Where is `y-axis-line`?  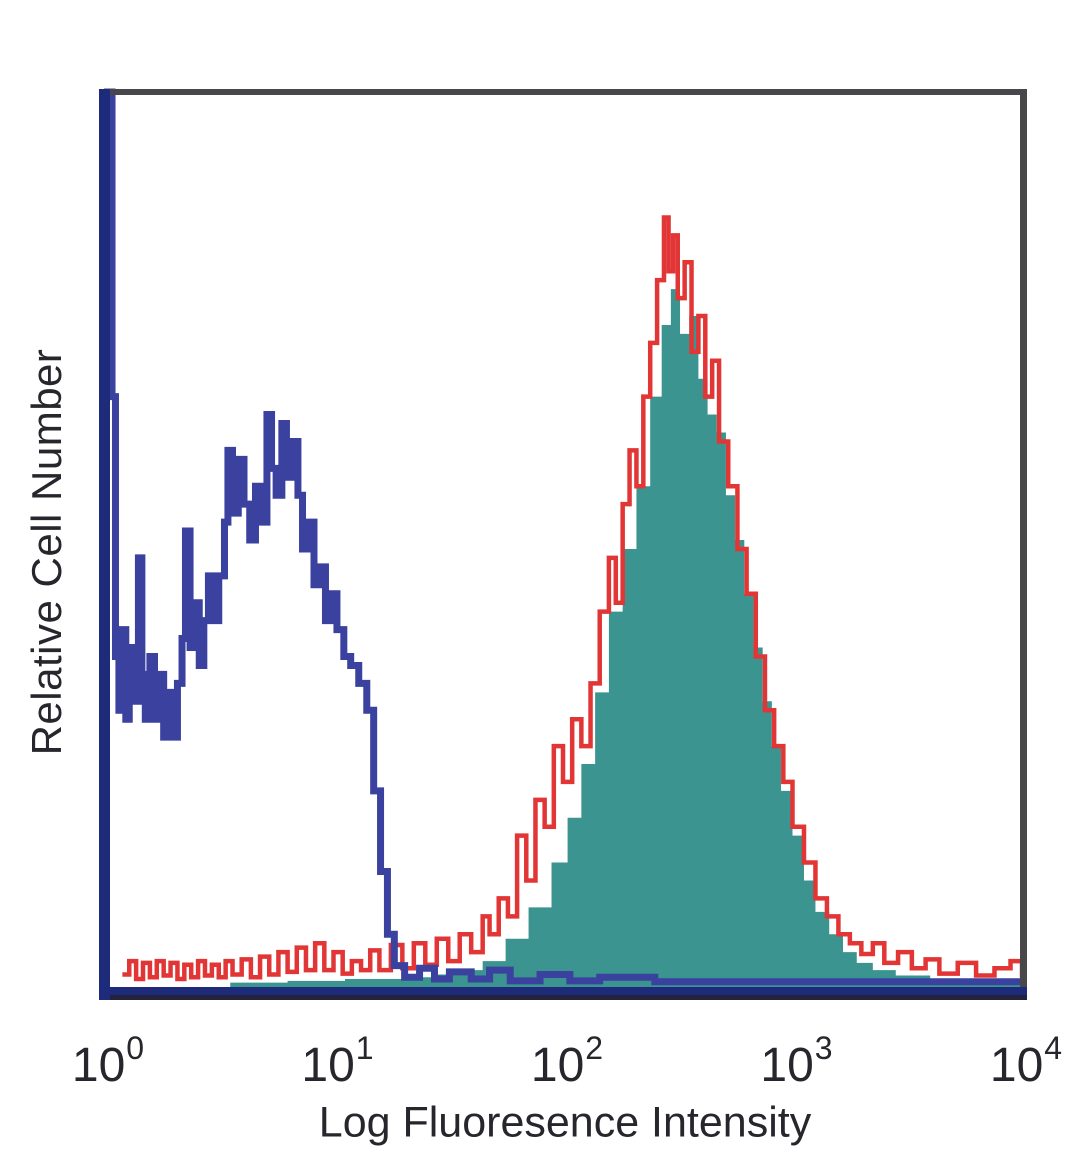 y-axis-line is located at coordinates (104, 544).